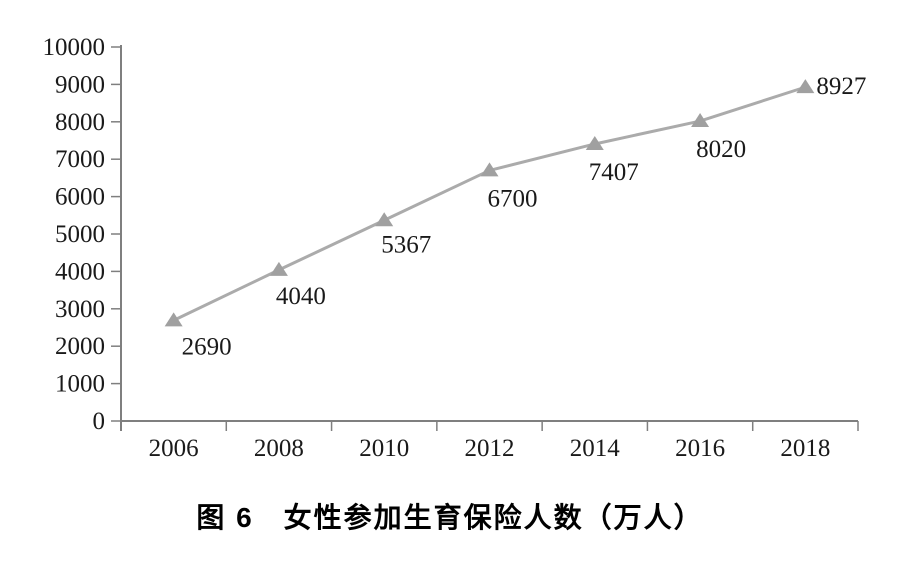  I want to click on data-point-label: 8927, so click(841, 86).